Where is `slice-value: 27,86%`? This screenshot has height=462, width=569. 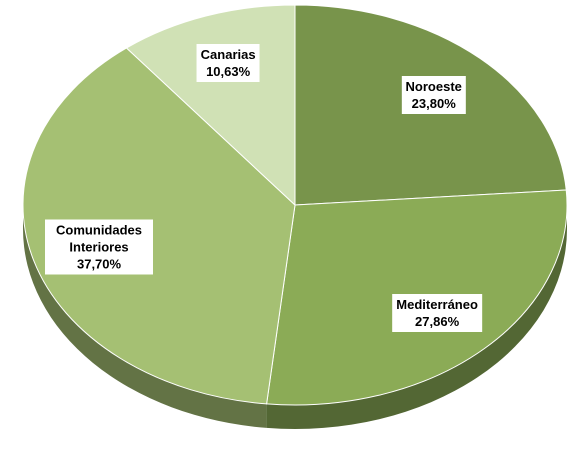 slice-value: 27,86% is located at coordinates (437, 321).